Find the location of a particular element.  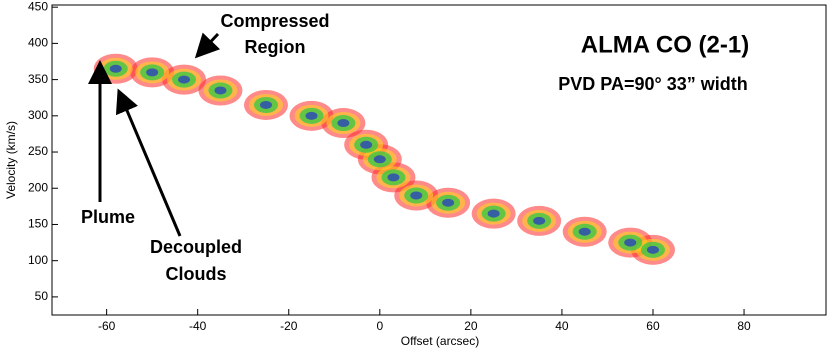

x-tick-label: 0 is located at coordinates (379, 326).